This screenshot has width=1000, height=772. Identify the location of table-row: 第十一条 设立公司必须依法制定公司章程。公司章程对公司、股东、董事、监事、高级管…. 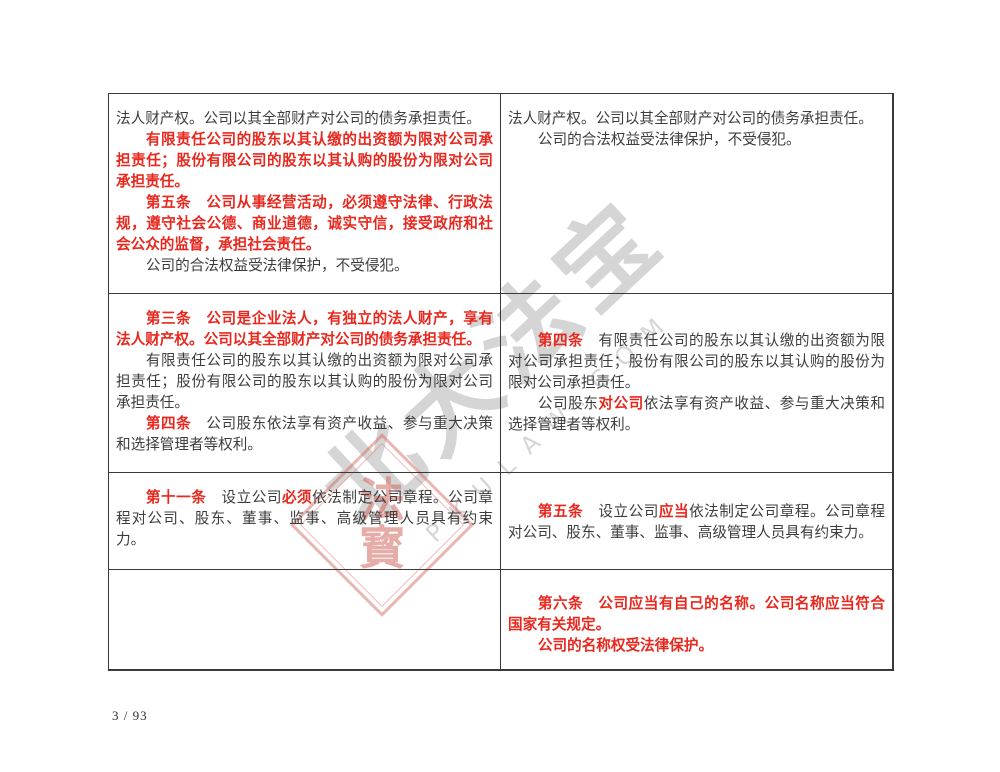
(500, 521).